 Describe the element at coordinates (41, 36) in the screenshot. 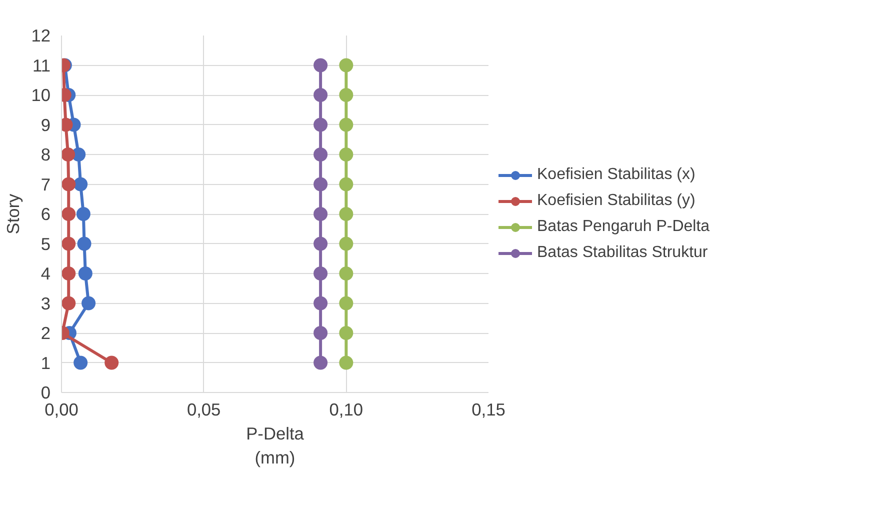

I see `y-tick-label: 12` at that location.